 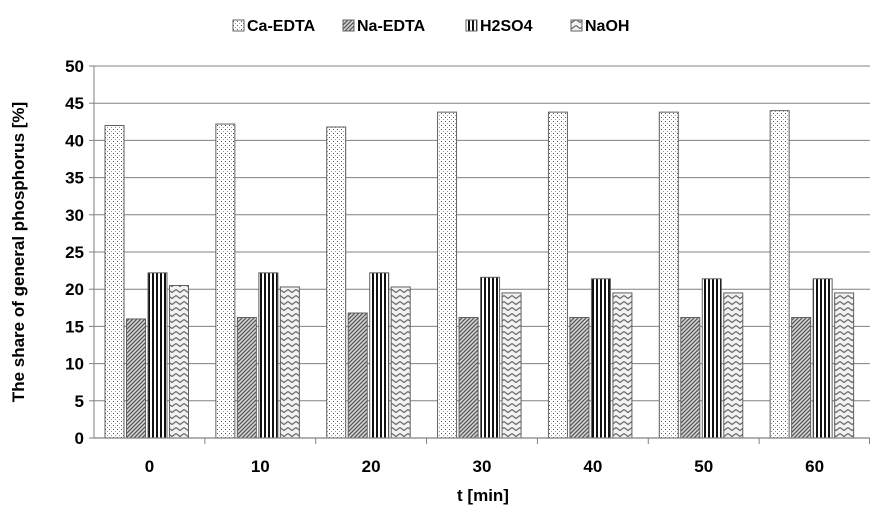 I want to click on legend-label-na-edta: Na-EDTA, so click(x=391, y=26).